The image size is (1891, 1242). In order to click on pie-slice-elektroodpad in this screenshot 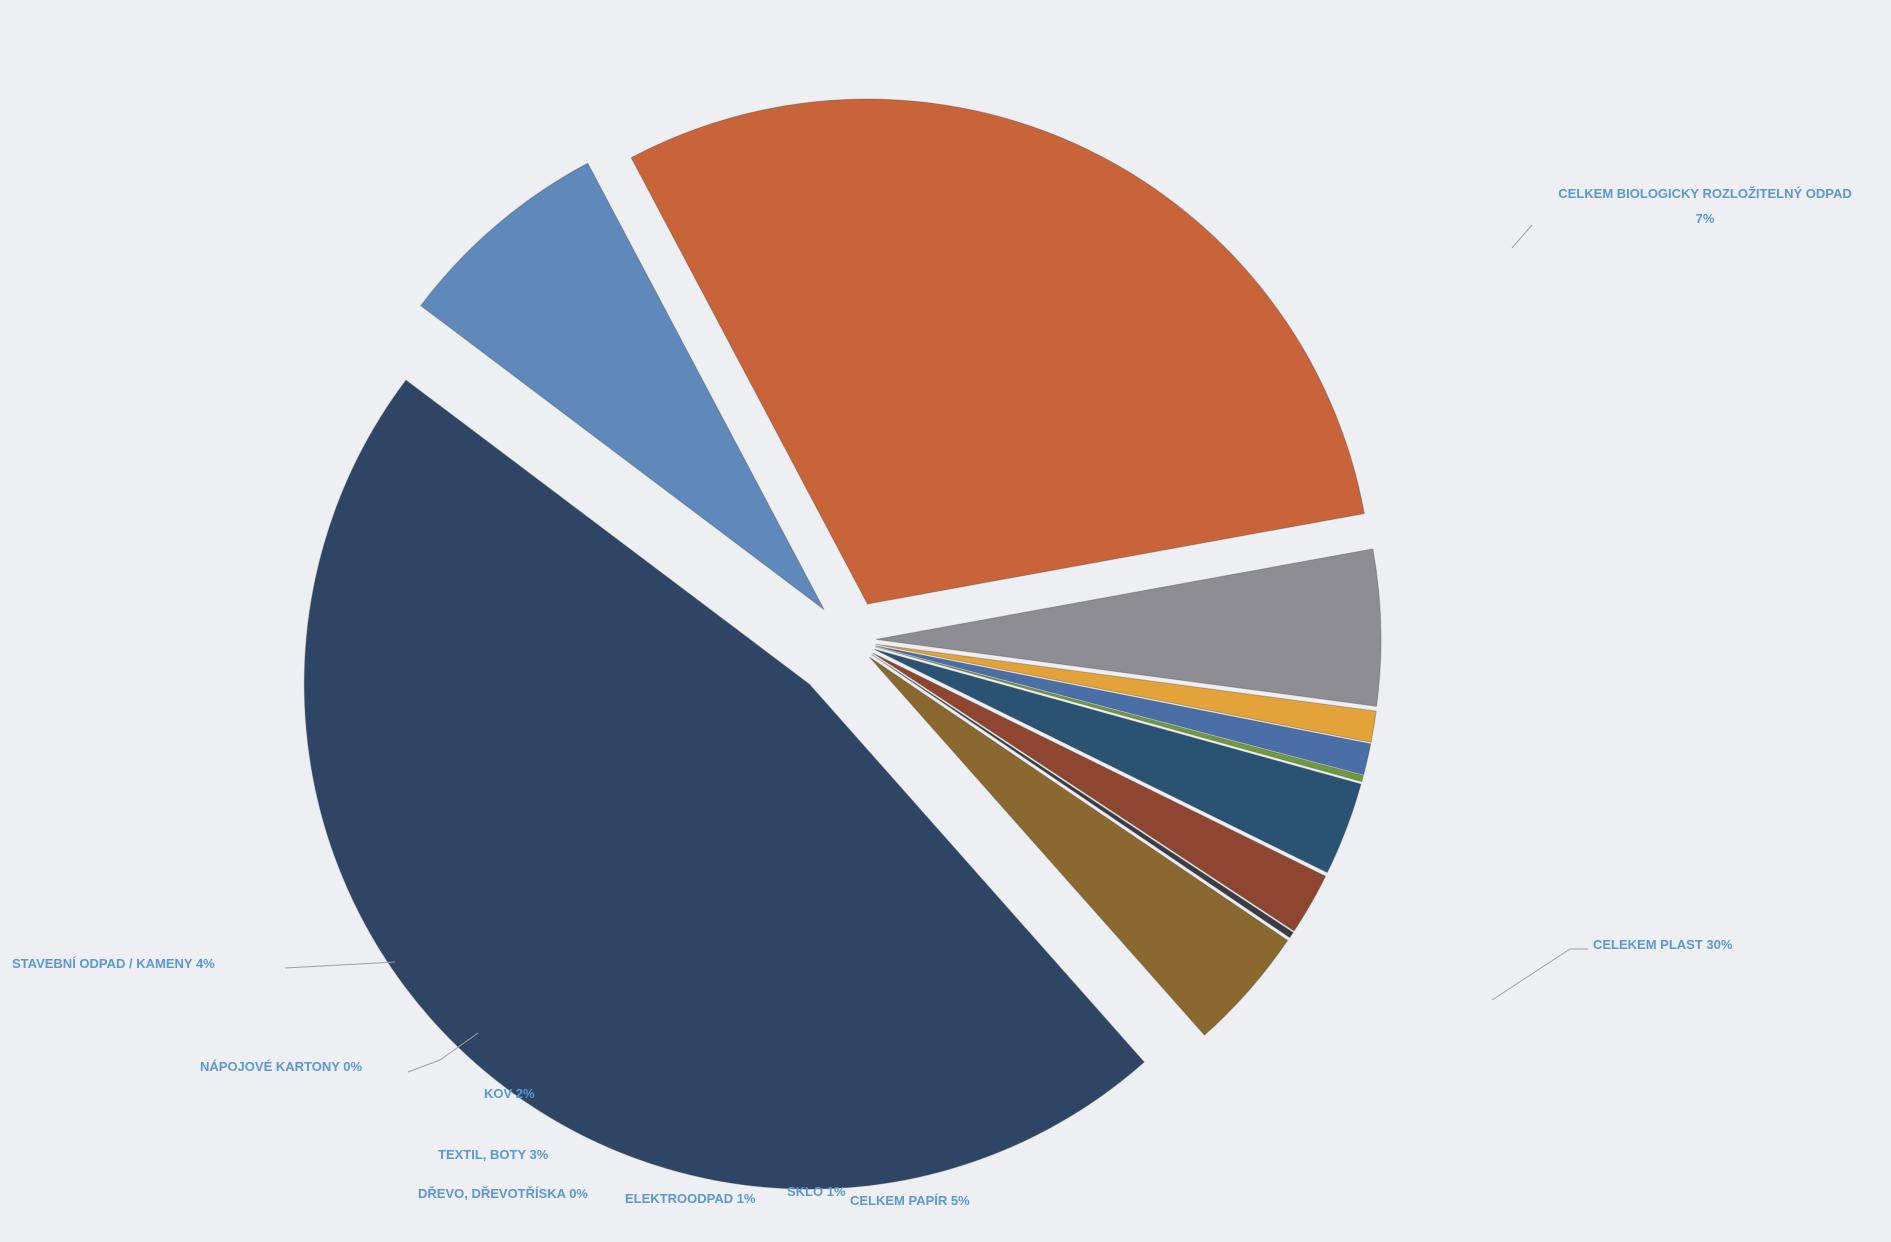, I will do `click(1123, 710)`.